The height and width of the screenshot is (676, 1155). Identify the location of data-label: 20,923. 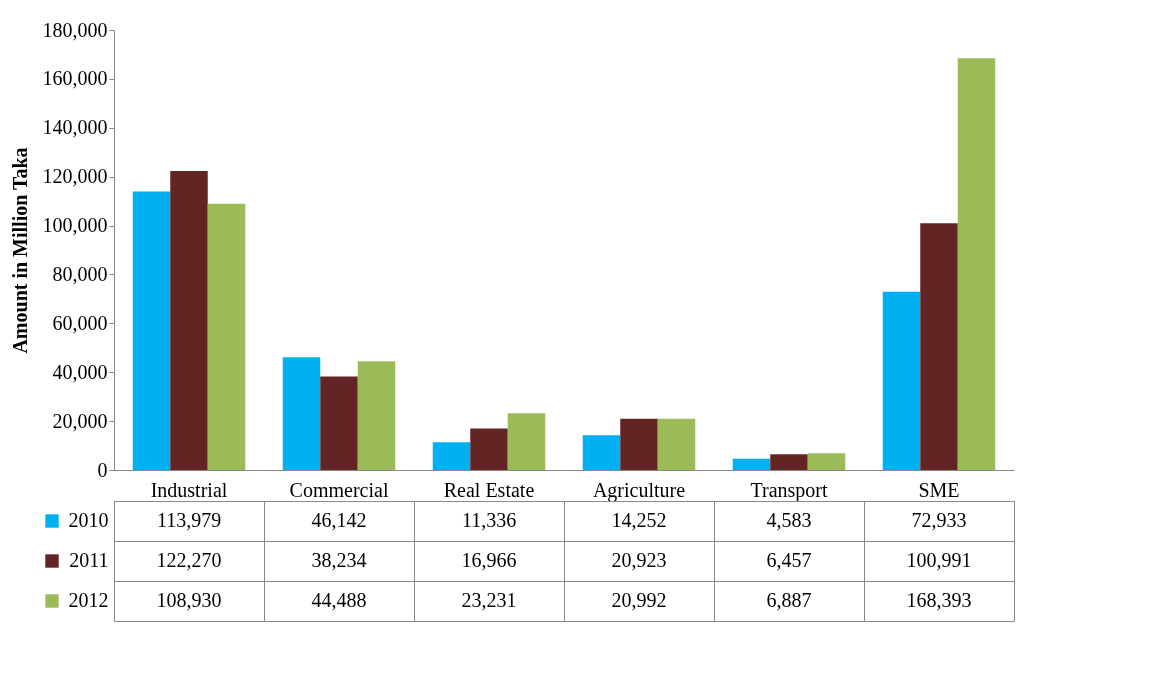
(639, 560).